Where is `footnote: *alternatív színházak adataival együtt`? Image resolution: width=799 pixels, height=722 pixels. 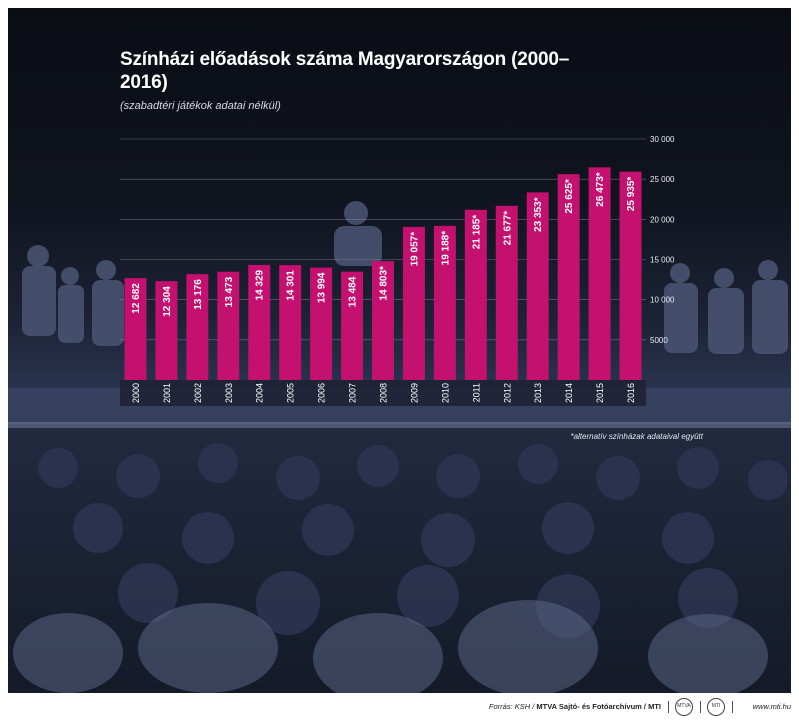 footnote: *alternatív színházak adataival együtt is located at coordinates (636, 436).